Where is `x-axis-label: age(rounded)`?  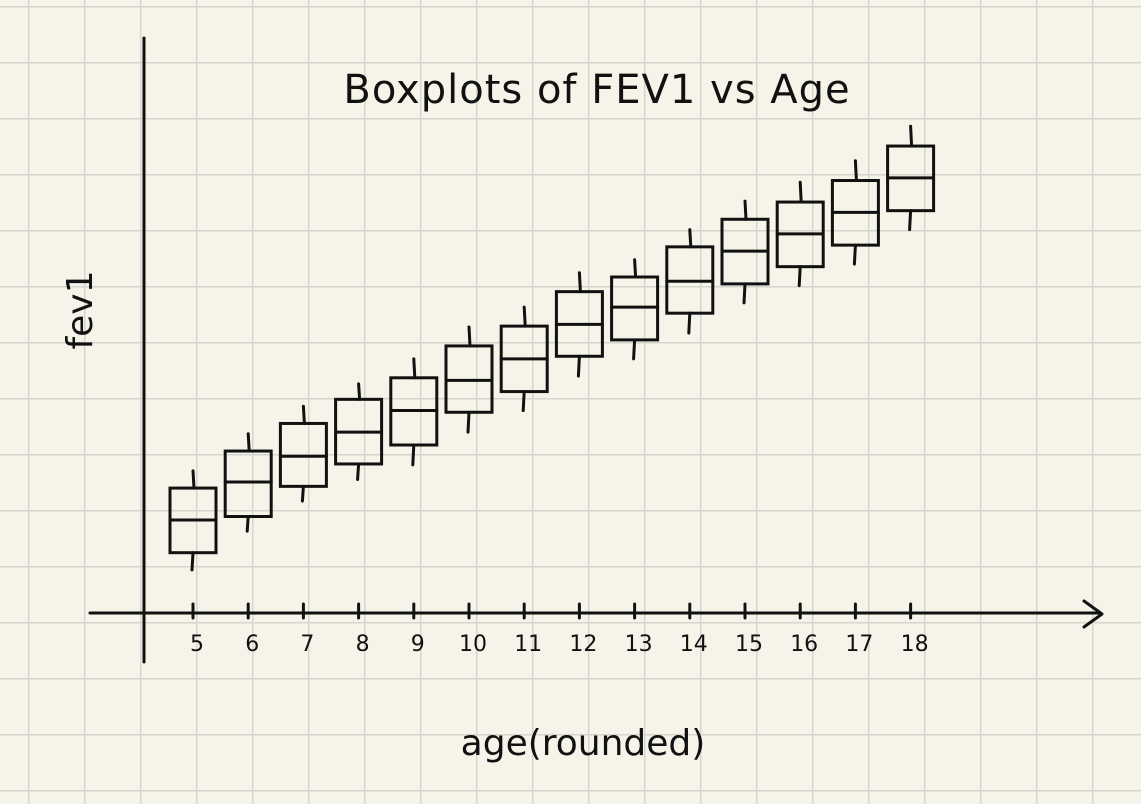
x-axis-label: age(rounded) is located at coordinates (583, 743).